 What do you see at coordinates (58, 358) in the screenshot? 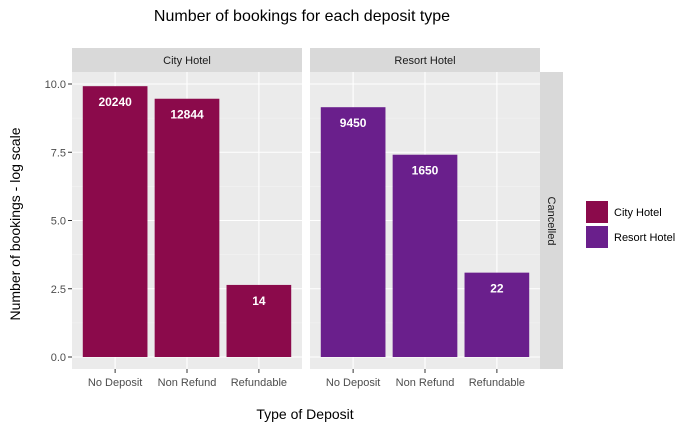
I see `y-tick-label: 0.0` at bounding box center [58, 358].